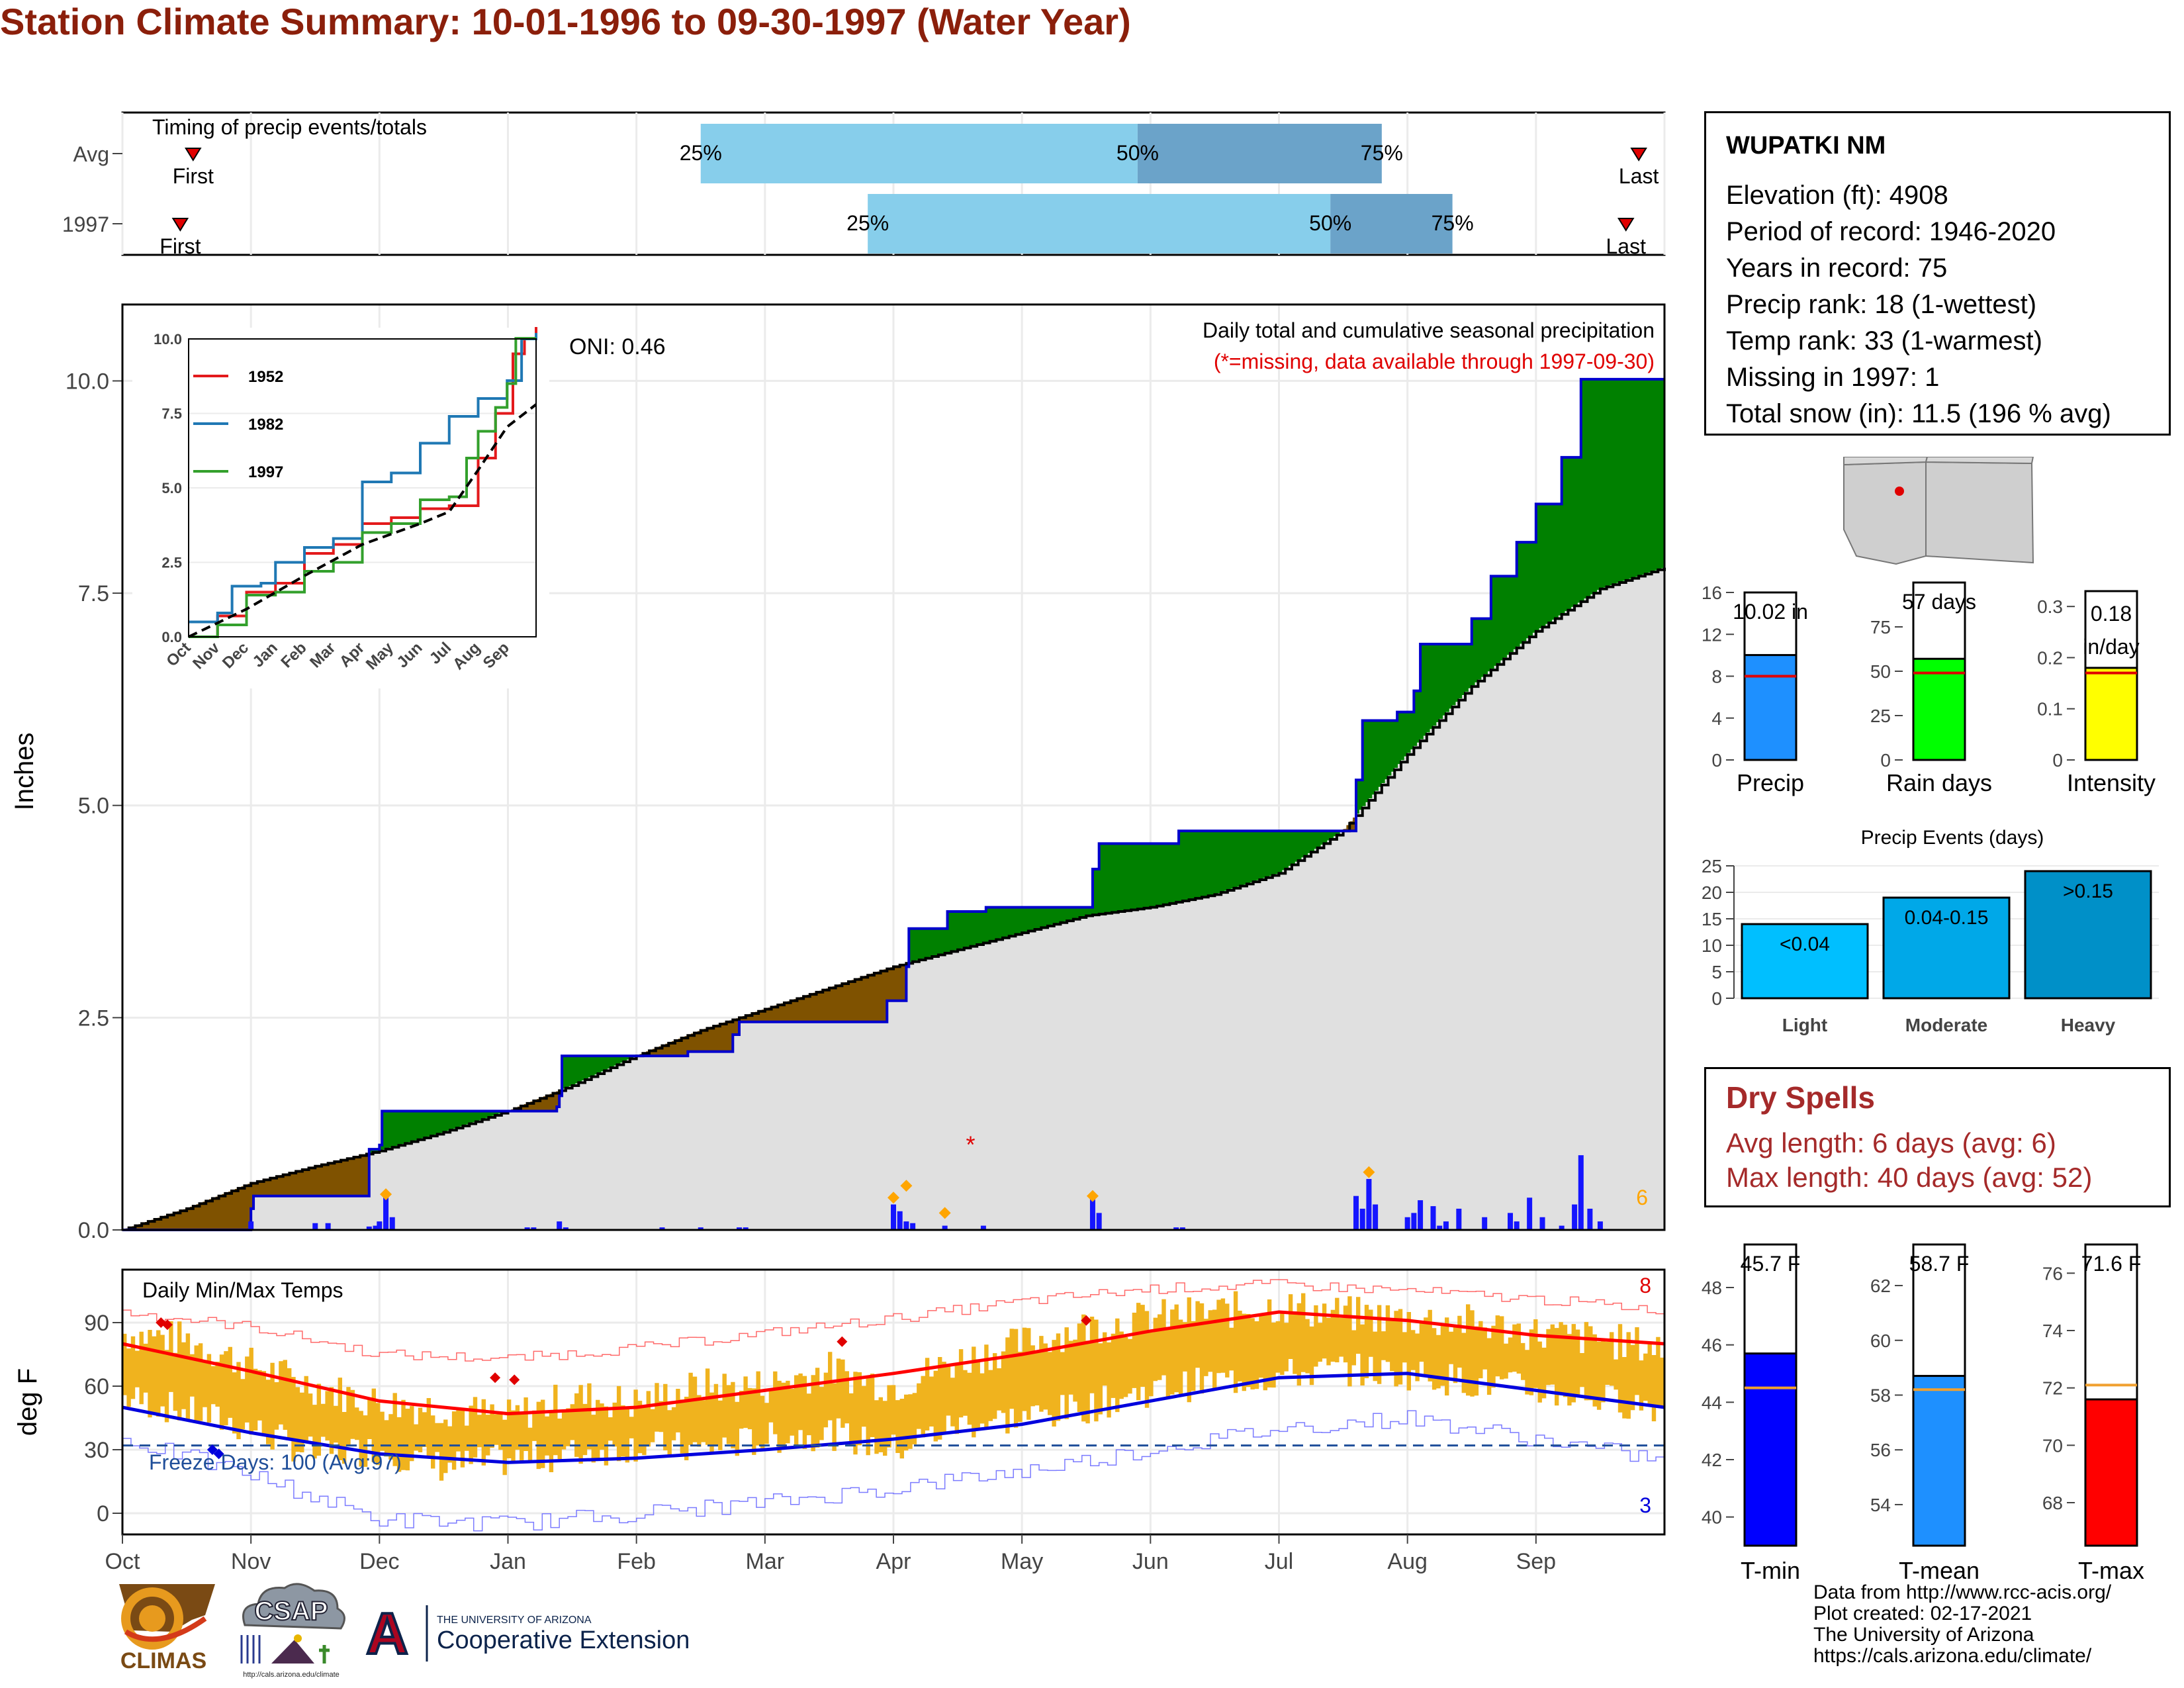  What do you see at coordinates (2052, 1445) in the screenshot?
I see `temp-max-ytick-label: 70` at bounding box center [2052, 1445].